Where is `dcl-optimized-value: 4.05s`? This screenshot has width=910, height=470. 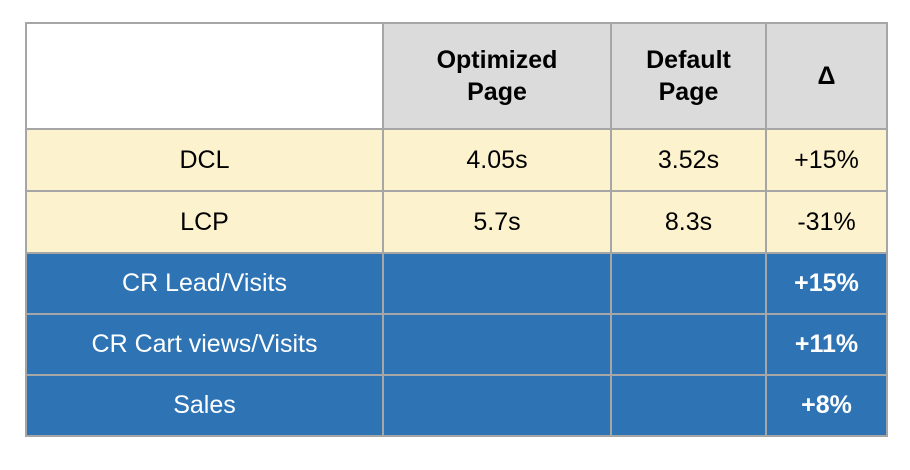 dcl-optimized-value: 4.05s is located at coordinates (497, 160).